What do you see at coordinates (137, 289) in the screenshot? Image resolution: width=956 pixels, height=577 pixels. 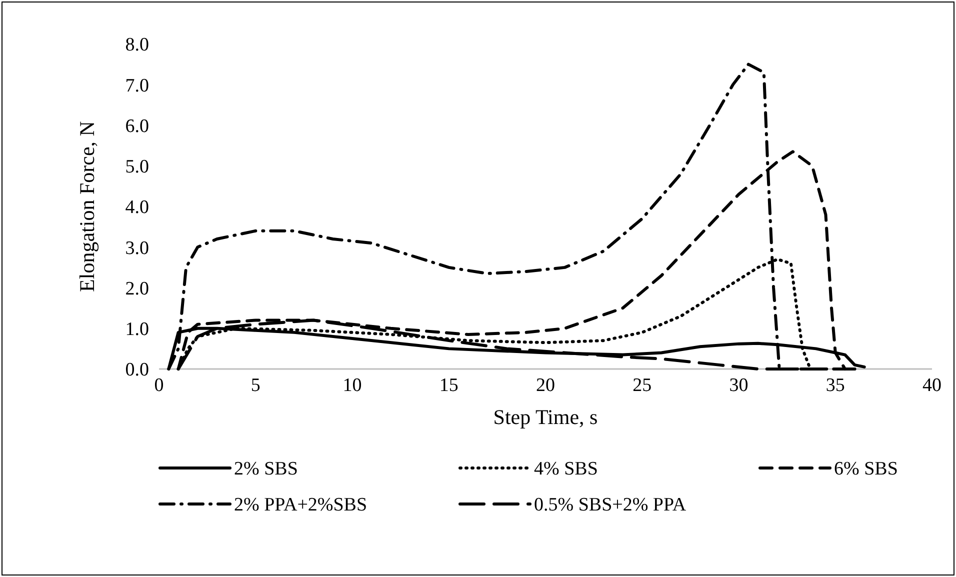 I see `y-tick-label: 2.0` at bounding box center [137, 289].